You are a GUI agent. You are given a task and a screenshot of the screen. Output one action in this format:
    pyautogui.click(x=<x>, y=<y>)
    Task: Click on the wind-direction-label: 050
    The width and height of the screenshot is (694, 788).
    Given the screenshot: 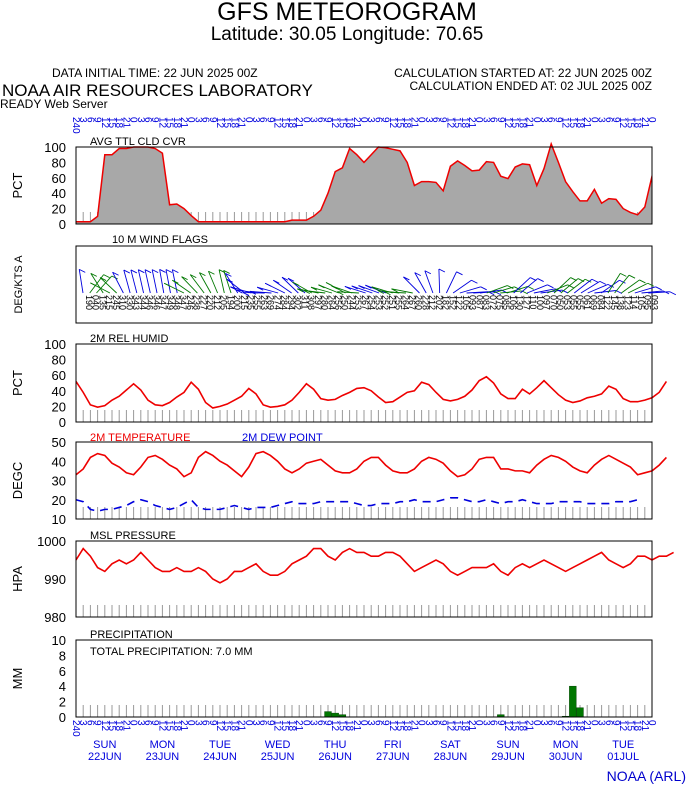 What is the action you would take?
    pyautogui.click(x=560, y=302)
    